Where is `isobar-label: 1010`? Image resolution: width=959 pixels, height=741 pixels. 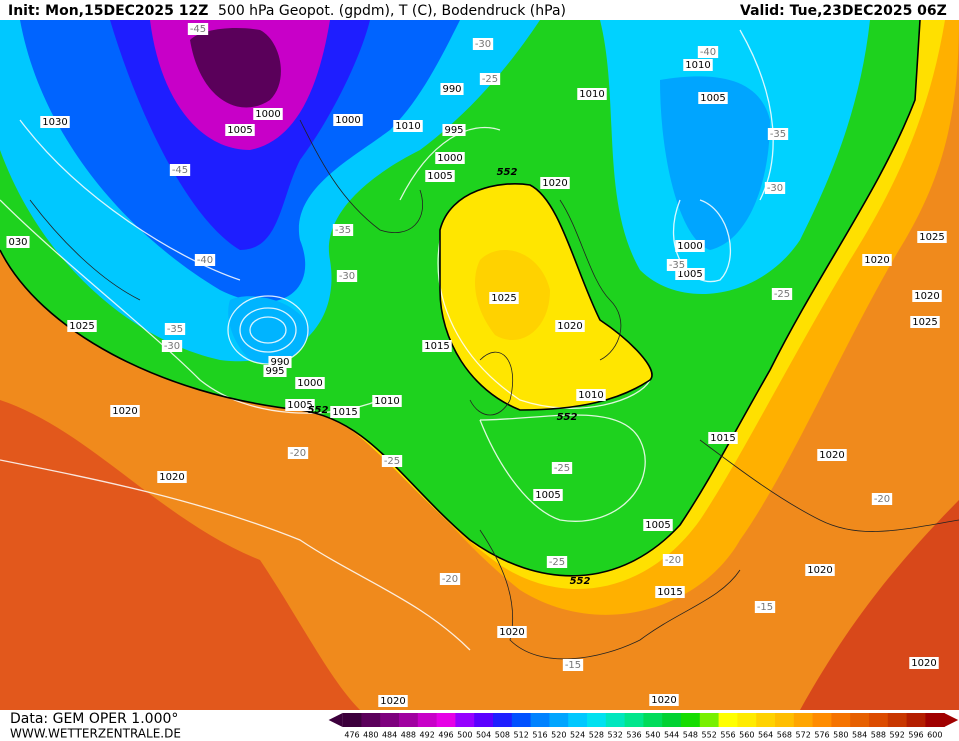 isobar-label: 1010 is located at coordinates (407, 126).